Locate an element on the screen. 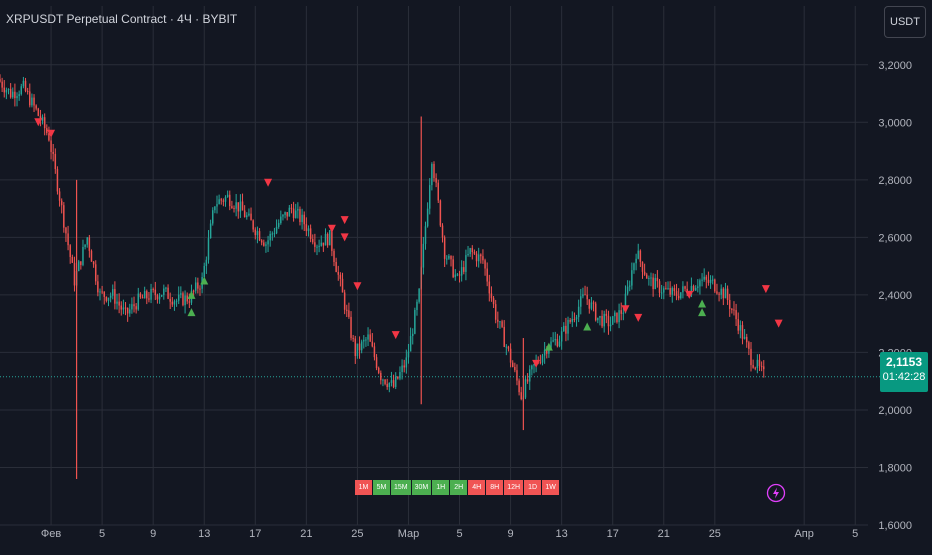 Image resolution: width=932 pixels, height=555 pixels. lightning-bolt-icon is located at coordinates (776, 493).